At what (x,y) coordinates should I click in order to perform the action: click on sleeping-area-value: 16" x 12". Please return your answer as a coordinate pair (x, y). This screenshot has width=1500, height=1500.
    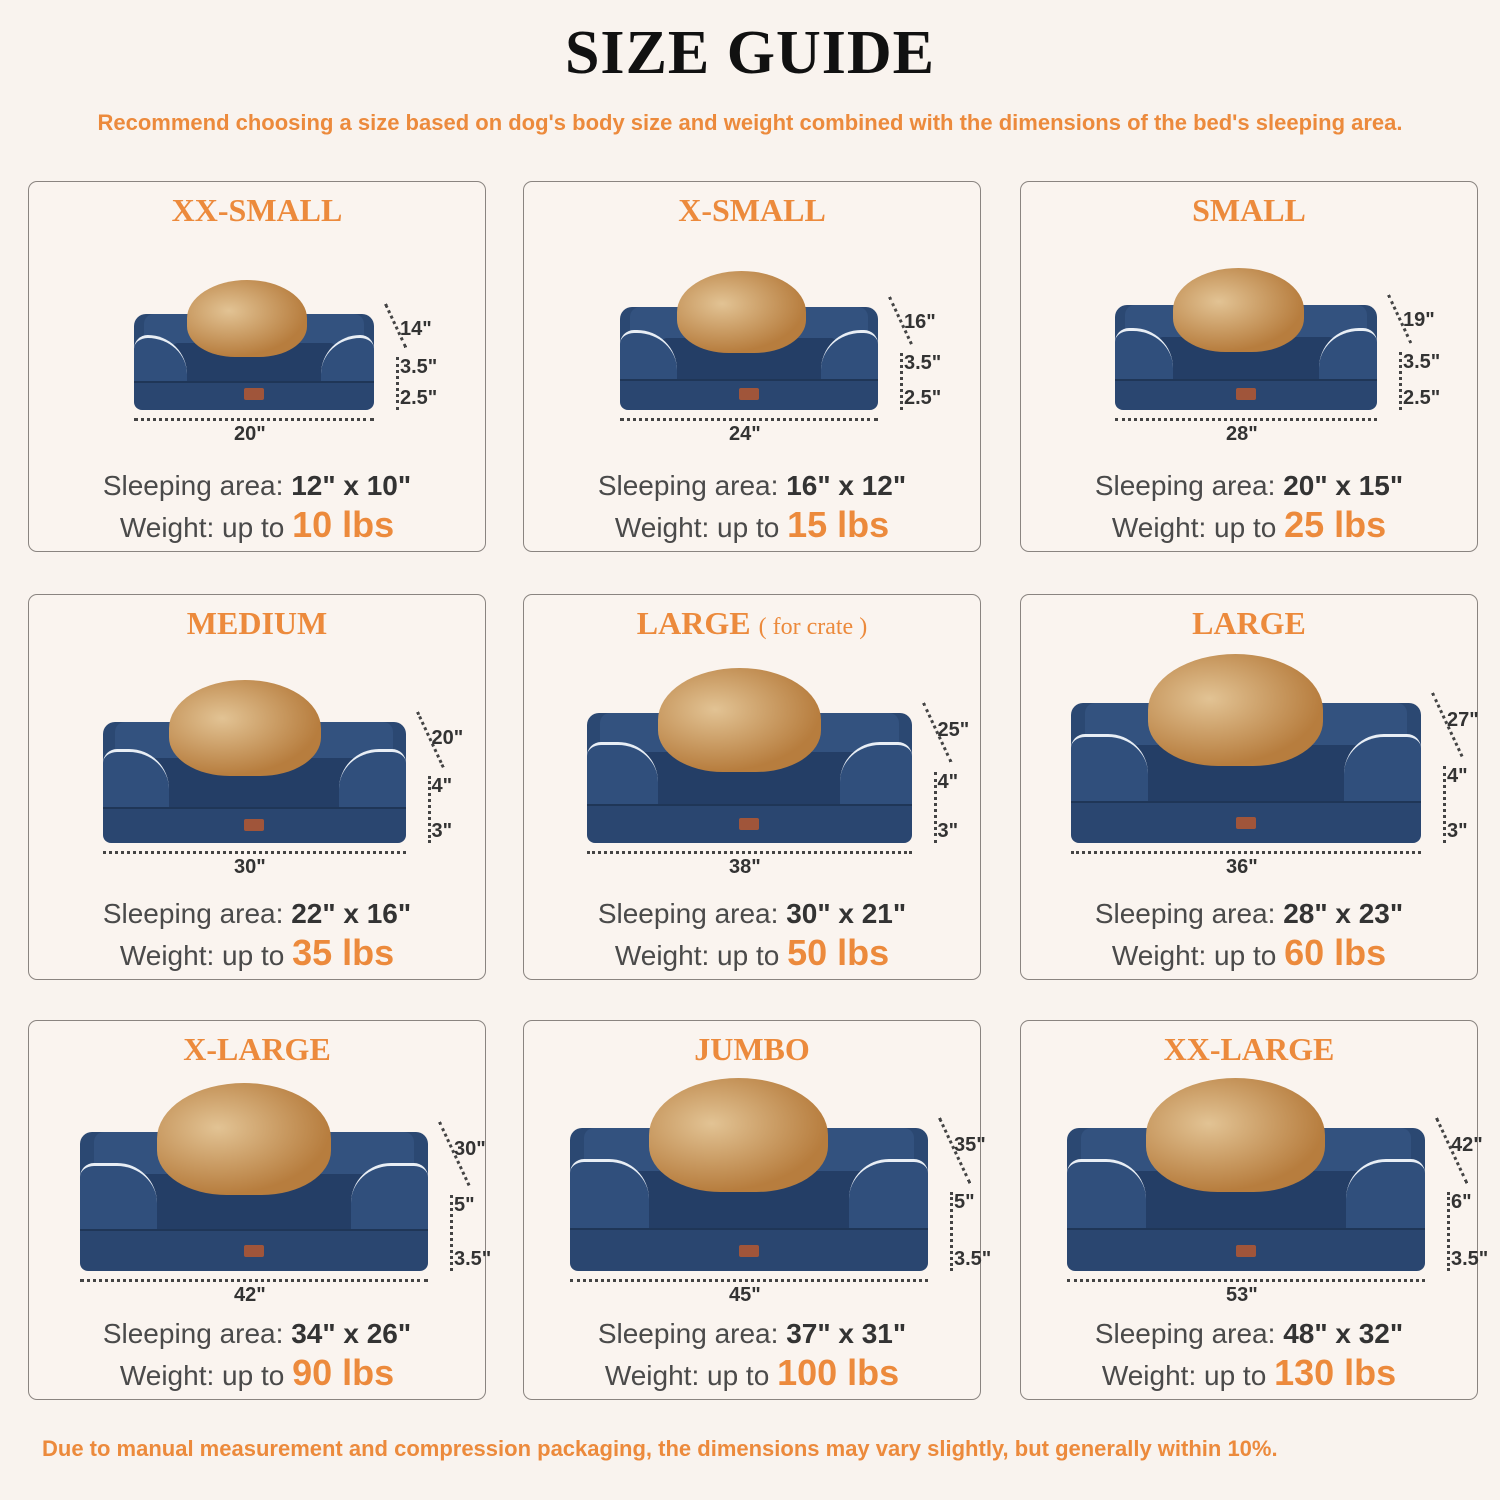
    Looking at the image, I should click on (846, 485).